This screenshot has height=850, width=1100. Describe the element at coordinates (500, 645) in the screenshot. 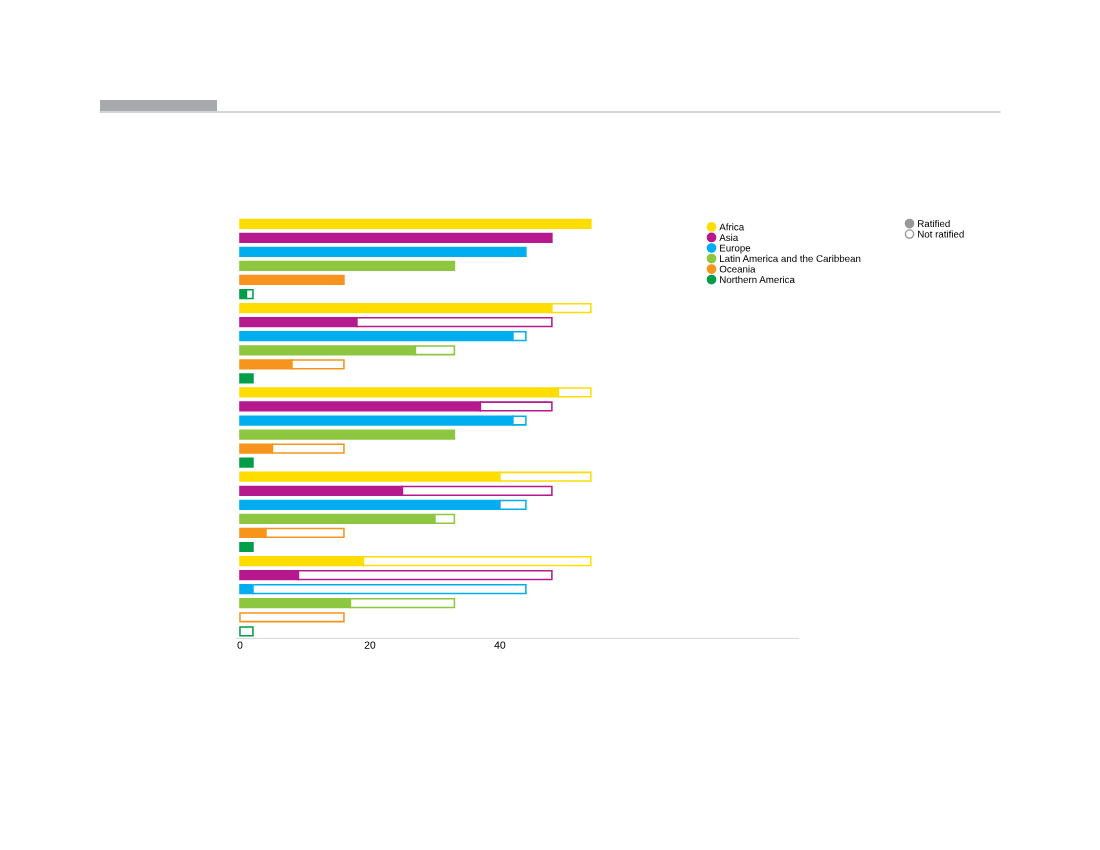

I see `x-tick-label: 40` at that location.